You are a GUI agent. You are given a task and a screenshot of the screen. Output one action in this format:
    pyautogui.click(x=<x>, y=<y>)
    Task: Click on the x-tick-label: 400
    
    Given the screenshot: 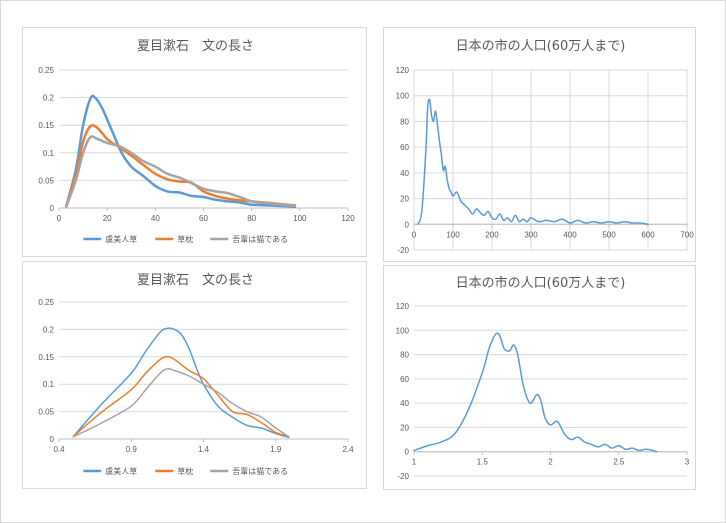 What is the action you would take?
    pyautogui.click(x=570, y=234)
    